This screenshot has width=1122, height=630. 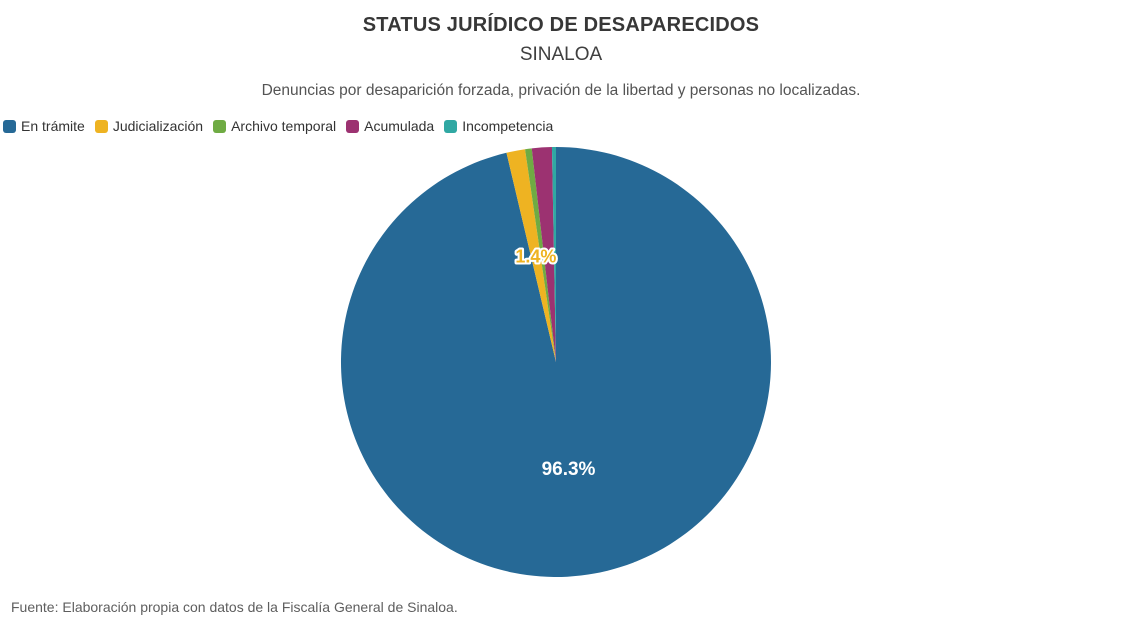 I want to click on pie-slice-incompetencia, so click(x=553, y=254).